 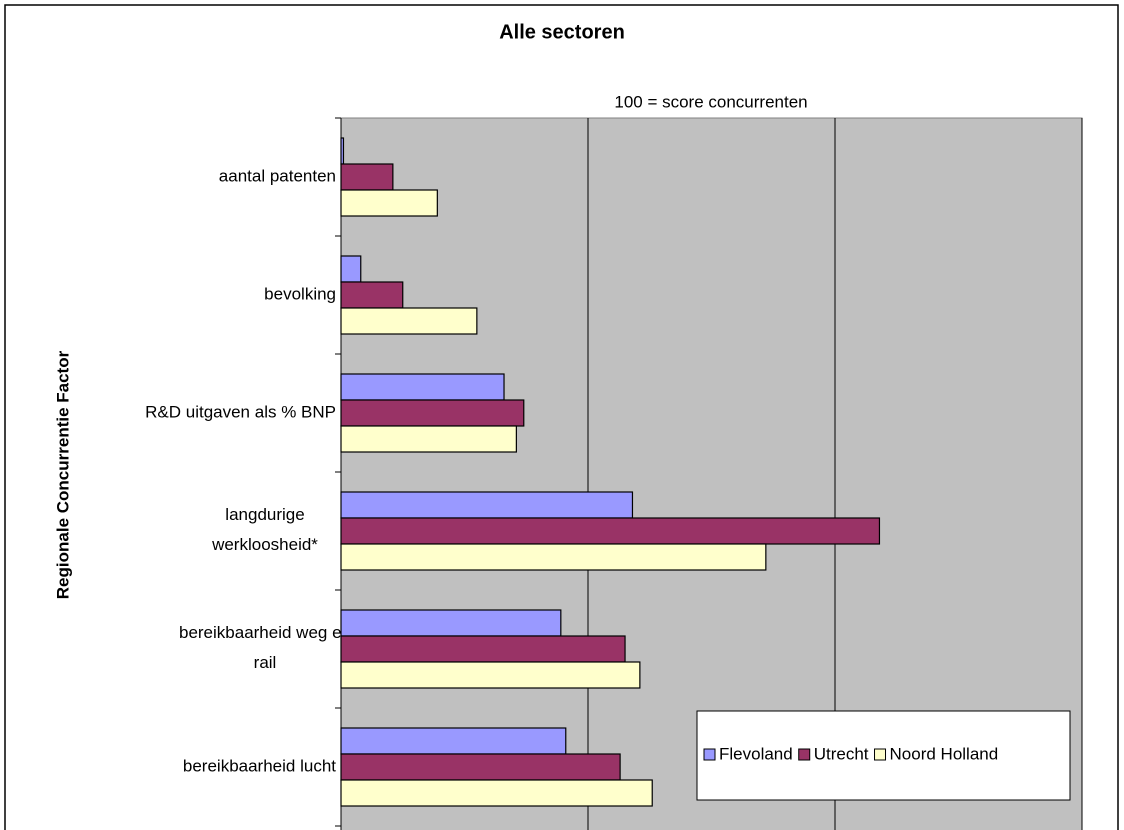 I want to click on legend-label: Utrecht, so click(x=841, y=753).